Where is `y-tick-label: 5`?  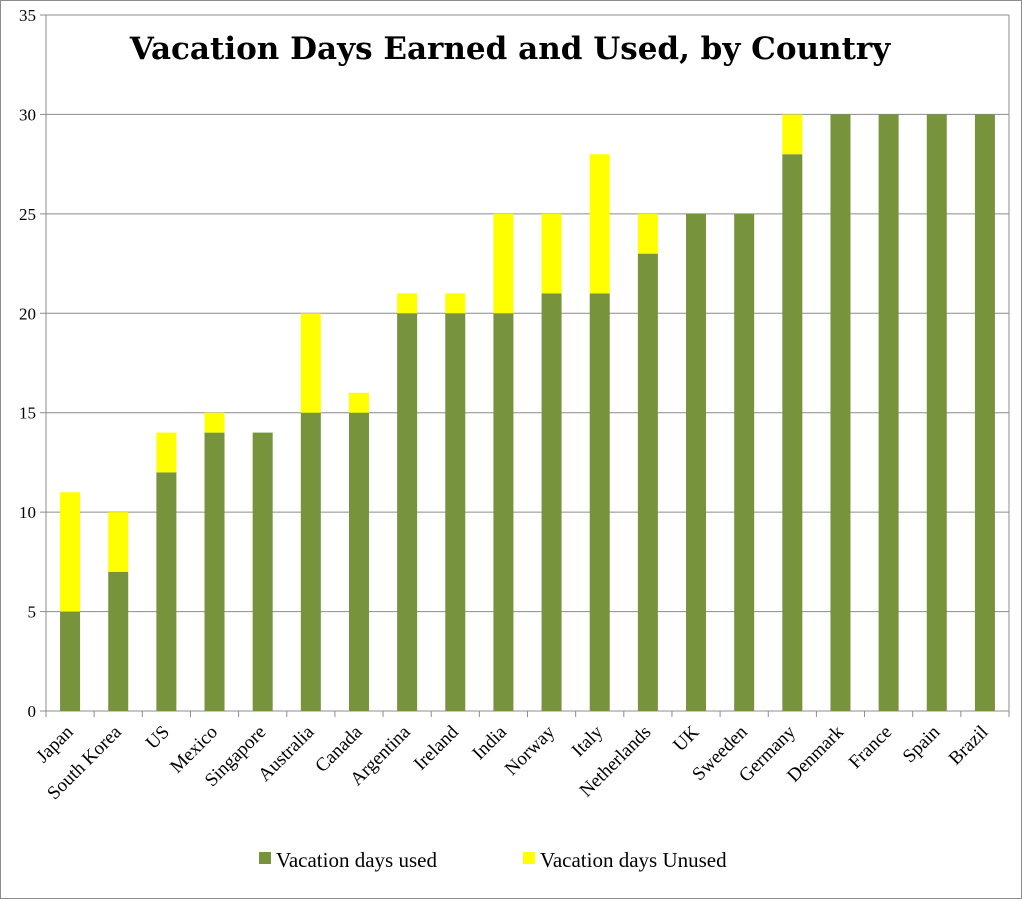 y-tick-label: 5 is located at coordinates (32, 612).